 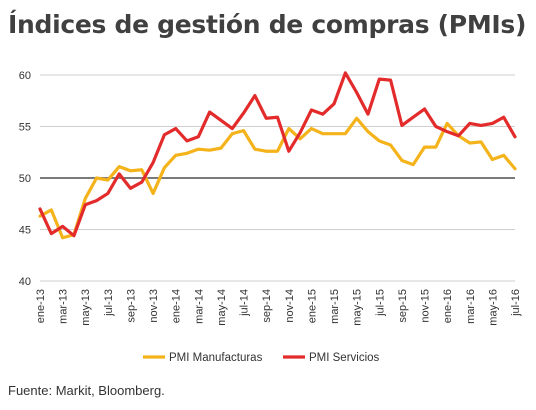 What do you see at coordinates (426, 306) in the screenshot?
I see `x-tick-label: nov-15` at bounding box center [426, 306].